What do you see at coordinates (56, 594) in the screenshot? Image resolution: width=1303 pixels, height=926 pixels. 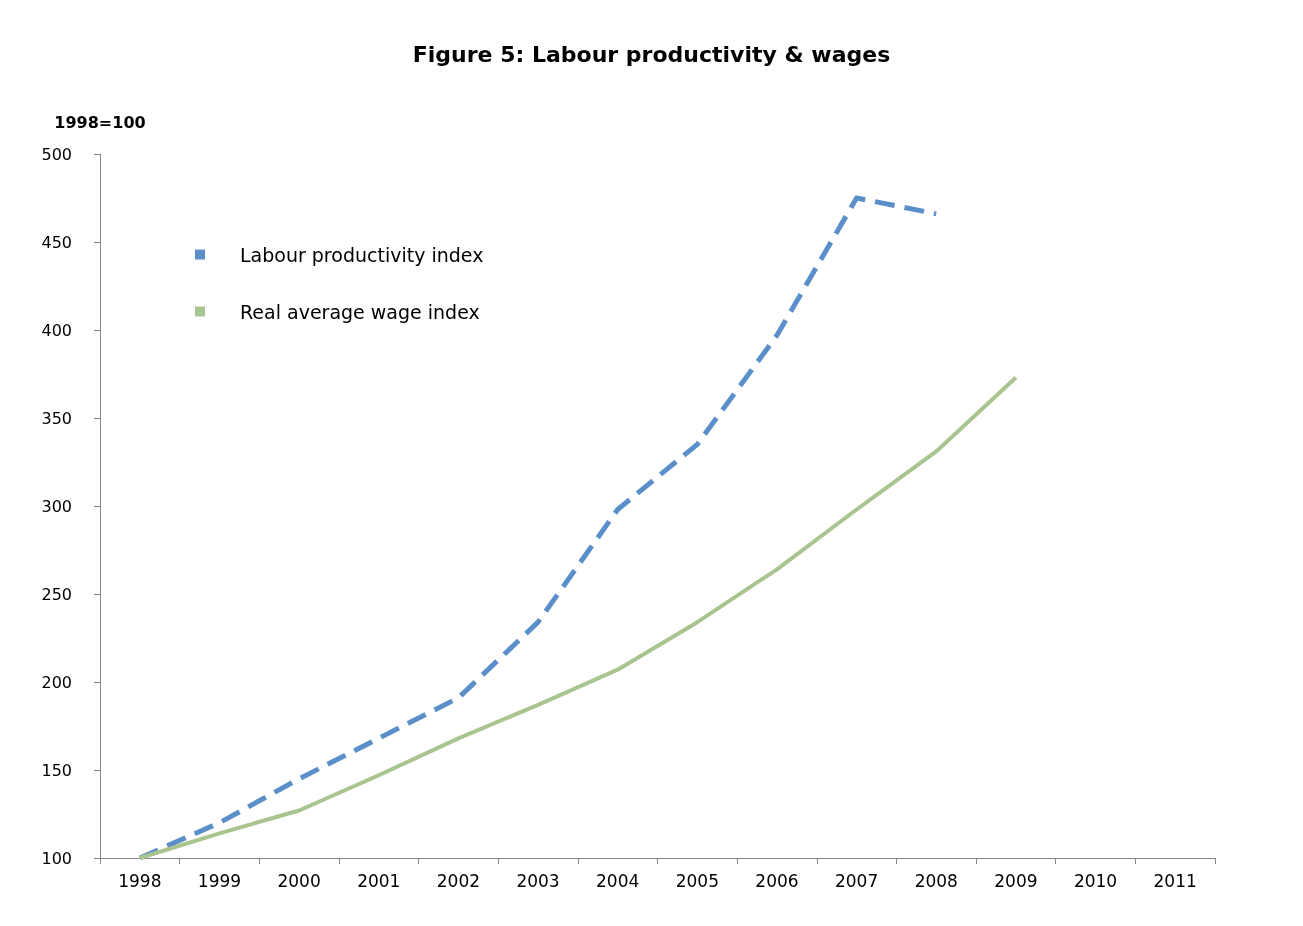 I see `y-tick-label: 250` at bounding box center [56, 594].